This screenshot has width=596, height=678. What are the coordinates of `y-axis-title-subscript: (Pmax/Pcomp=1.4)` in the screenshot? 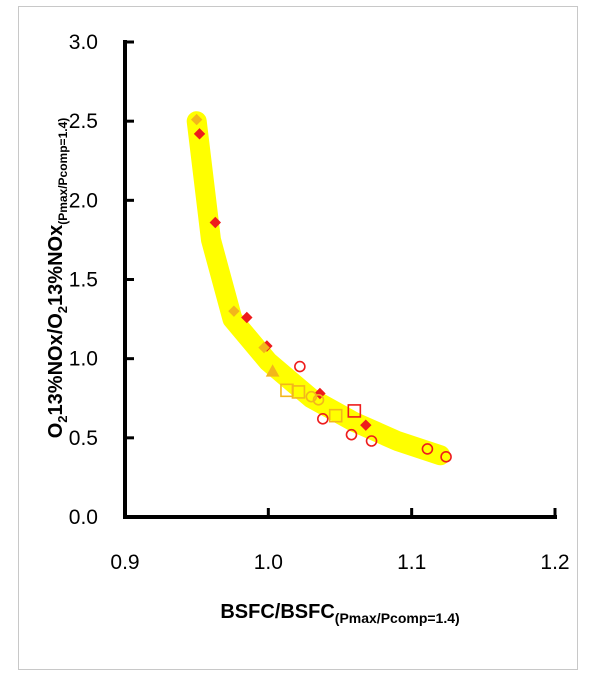 It's located at (63, 171).